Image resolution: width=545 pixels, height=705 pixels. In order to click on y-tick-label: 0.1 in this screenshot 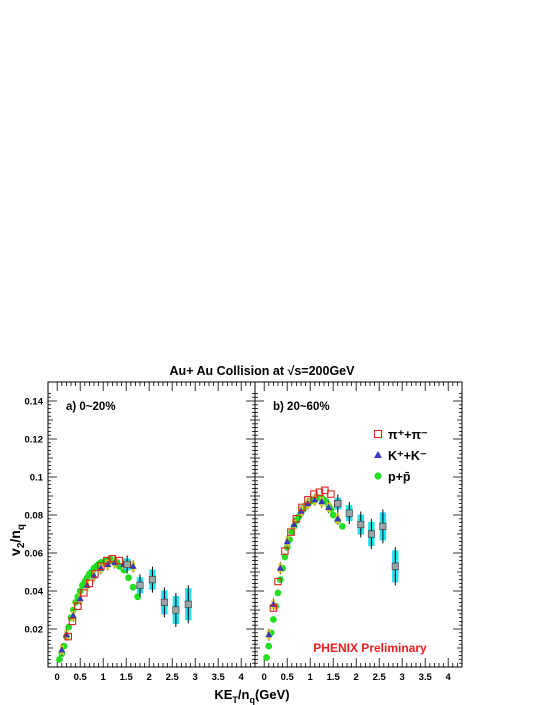, I will do `click(37, 478)`.